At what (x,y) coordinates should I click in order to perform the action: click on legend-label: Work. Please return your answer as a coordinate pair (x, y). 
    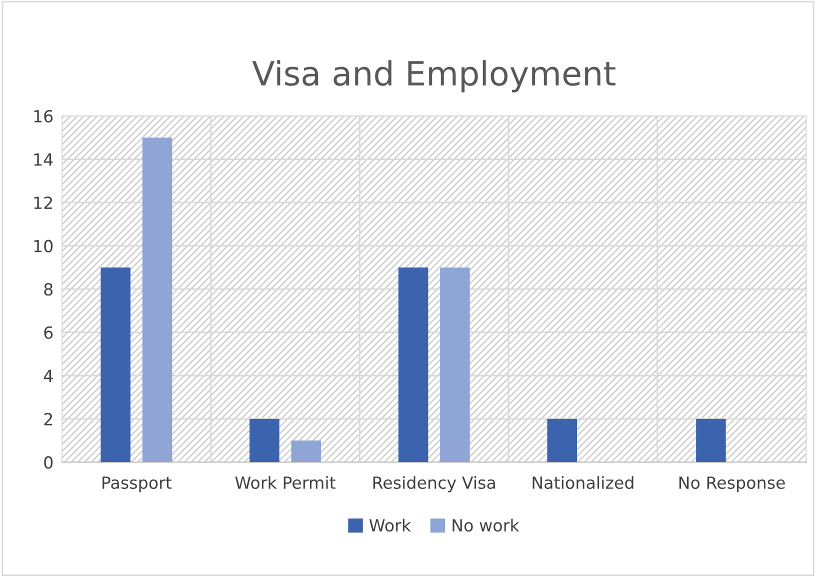
    Looking at the image, I should click on (390, 525).